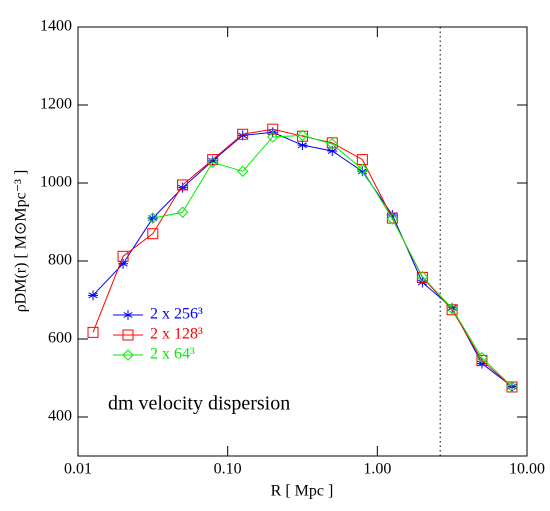 The height and width of the screenshot is (511, 550). I want to click on x-tick-label: 0.01, so click(78, 469).